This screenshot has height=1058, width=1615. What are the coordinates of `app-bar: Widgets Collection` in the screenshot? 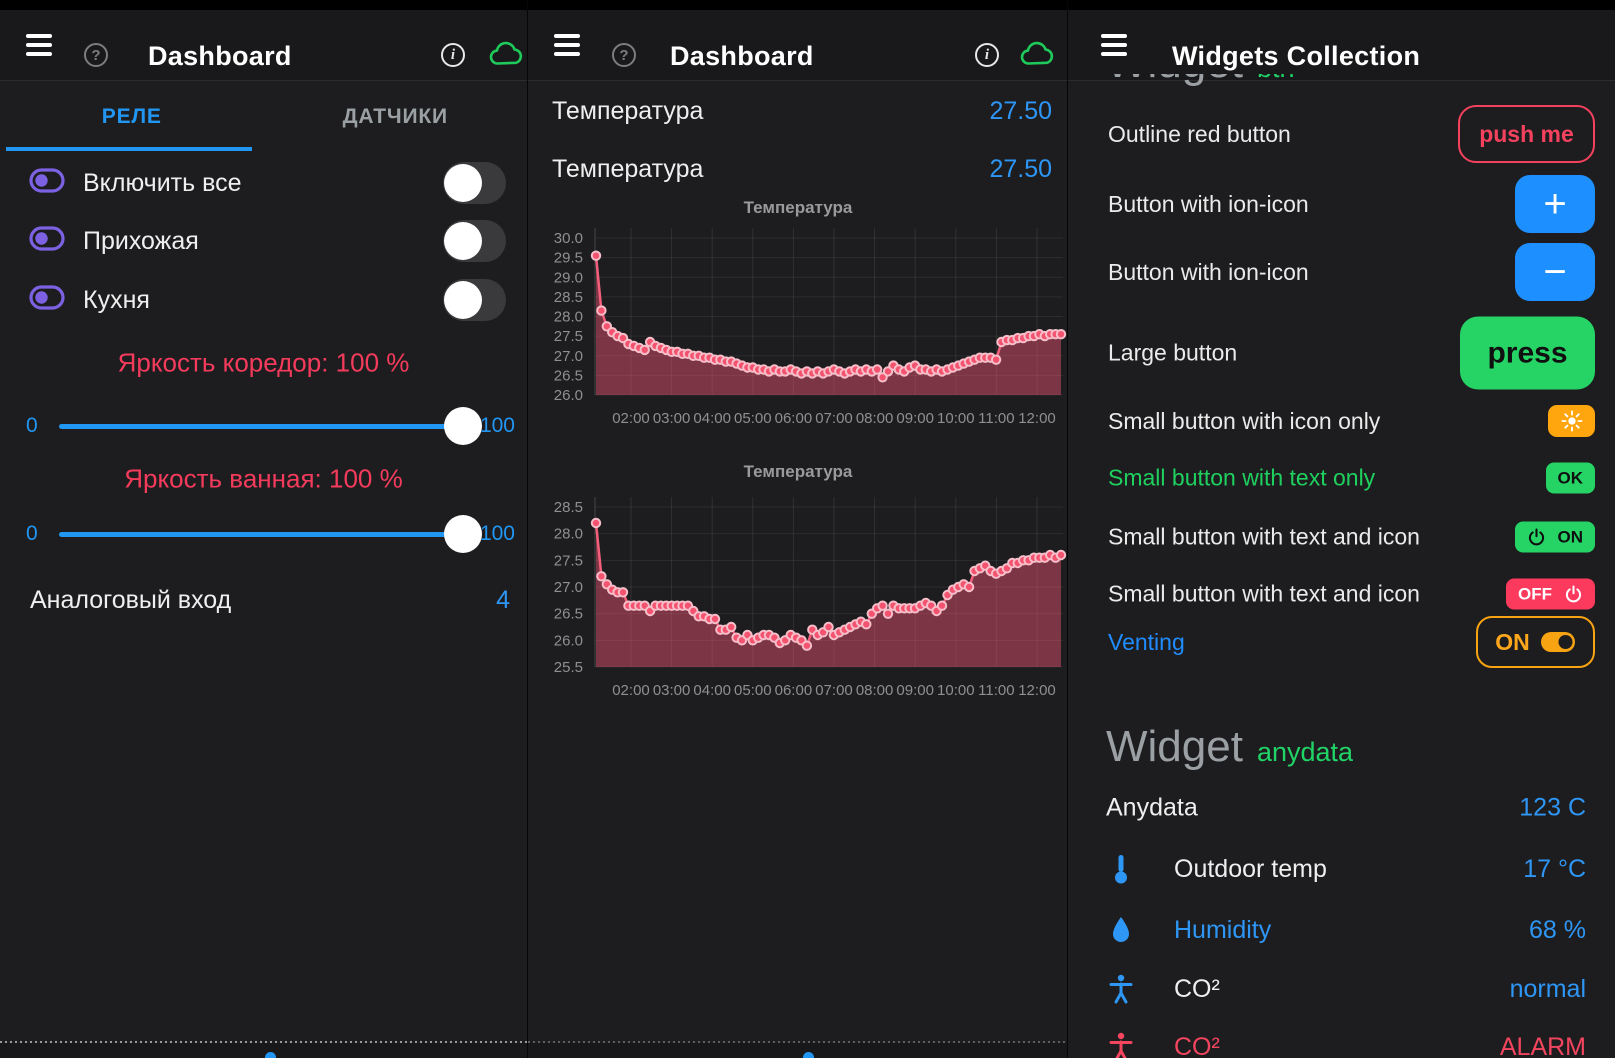 It's located at (1341, 45).